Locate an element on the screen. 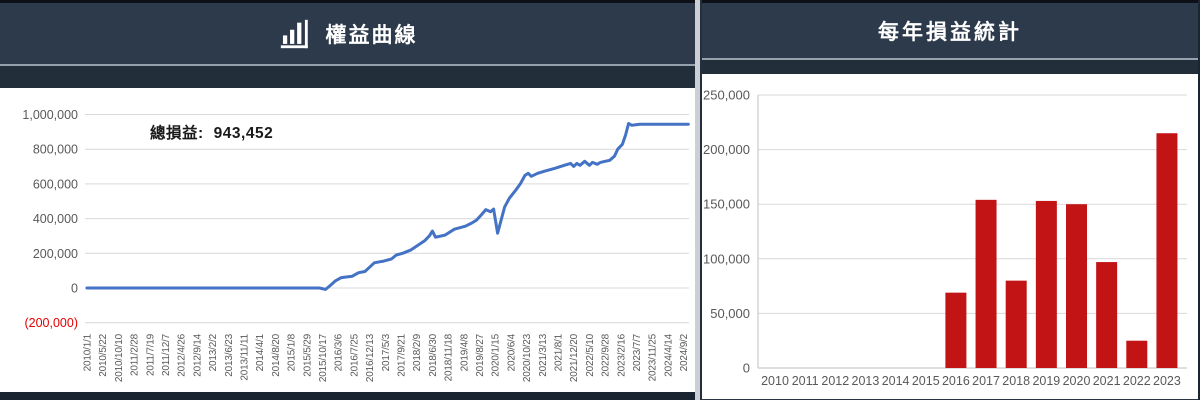 Image resolution: width=1200 pixels, height=400 pixels. svg-text: 2017/9/21 is located at coordinates (402, 354).